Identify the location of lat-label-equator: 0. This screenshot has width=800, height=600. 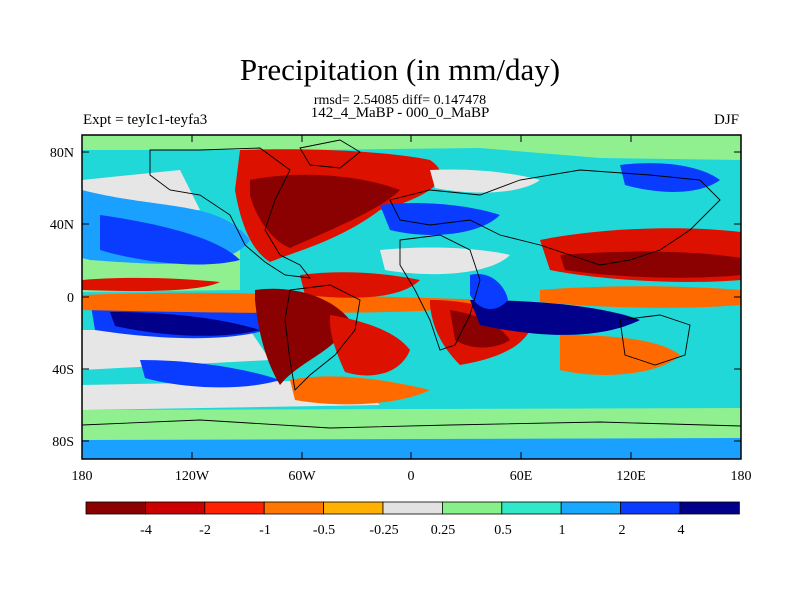
(70, 298).